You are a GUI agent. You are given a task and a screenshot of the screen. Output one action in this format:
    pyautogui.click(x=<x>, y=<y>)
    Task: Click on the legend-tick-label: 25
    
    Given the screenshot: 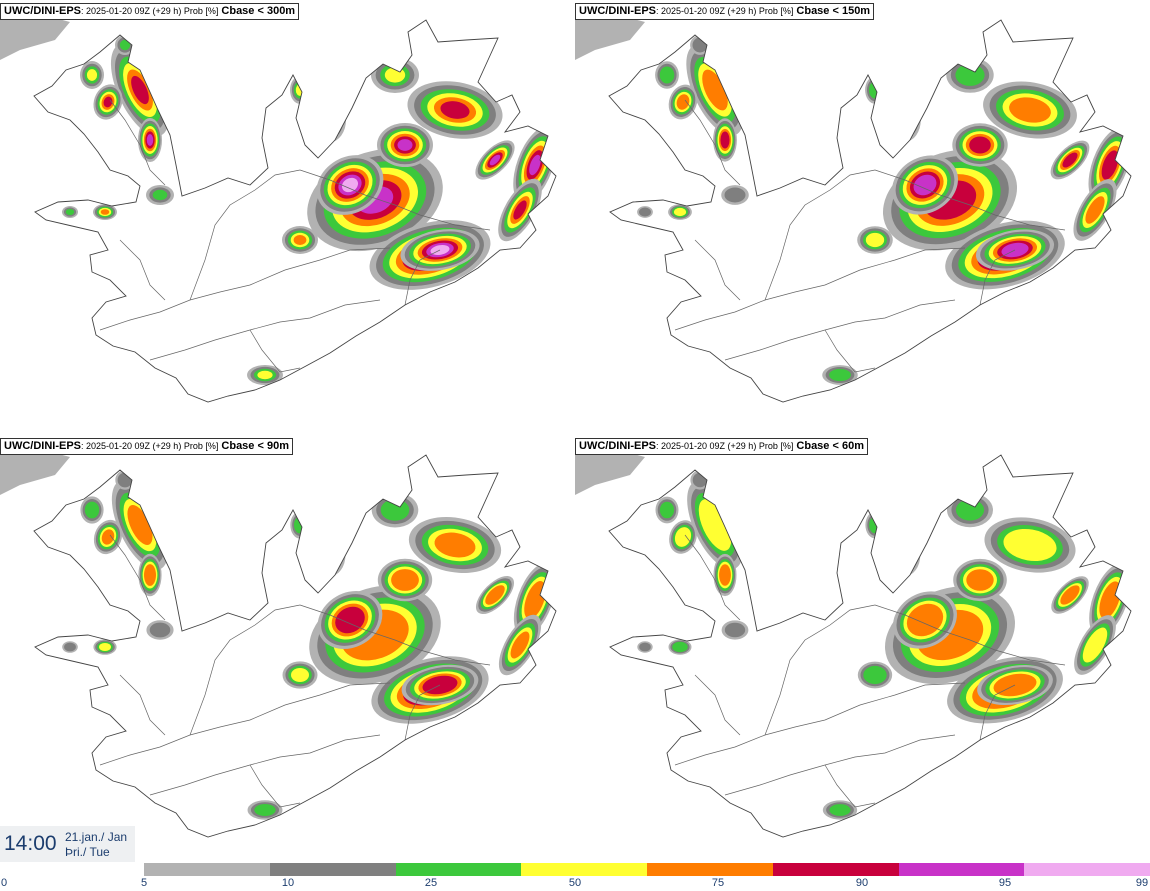 What is the action you would take?
    pyautogui.click(x=431, y=883)
    